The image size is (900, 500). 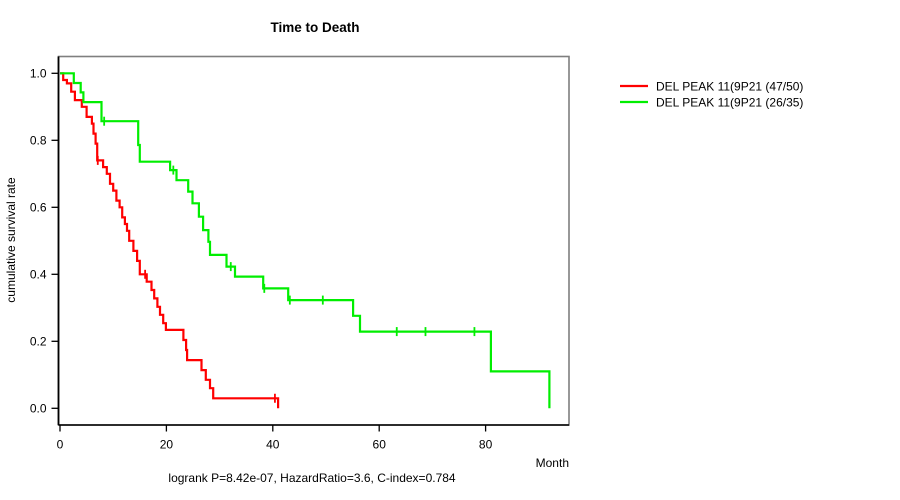 I want to click on y-tick-label: 0.6, so click(x=38, y=208).